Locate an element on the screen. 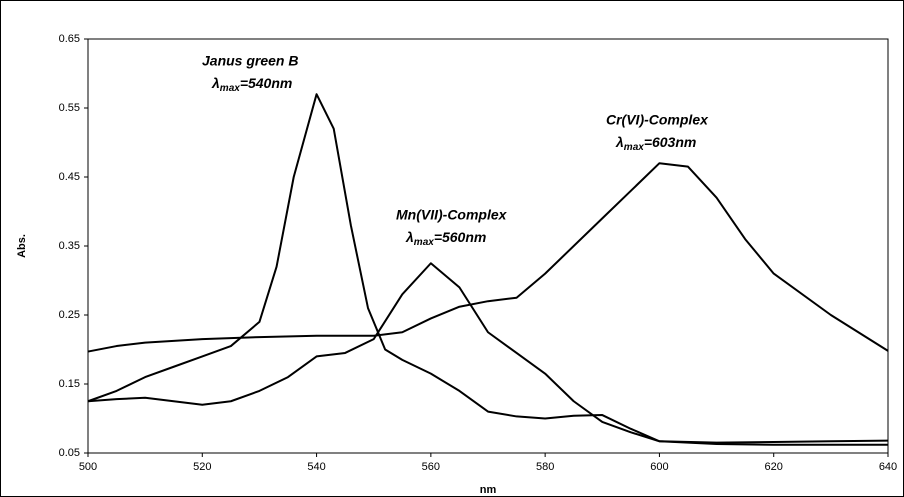 The width and height of the screenshot is (904, 497). y-axis-label: Abs. is located at coordinates (22, 246).